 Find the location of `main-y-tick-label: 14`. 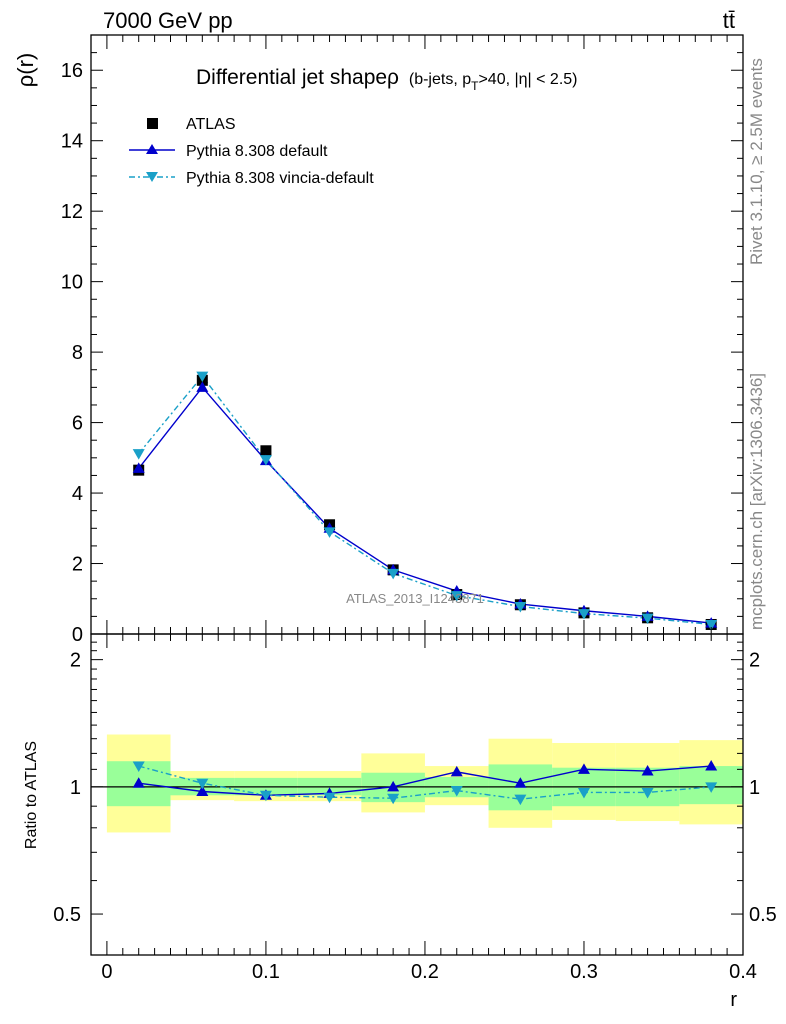

main-y-tick-label: 14 is located at coordinates (72, 142).